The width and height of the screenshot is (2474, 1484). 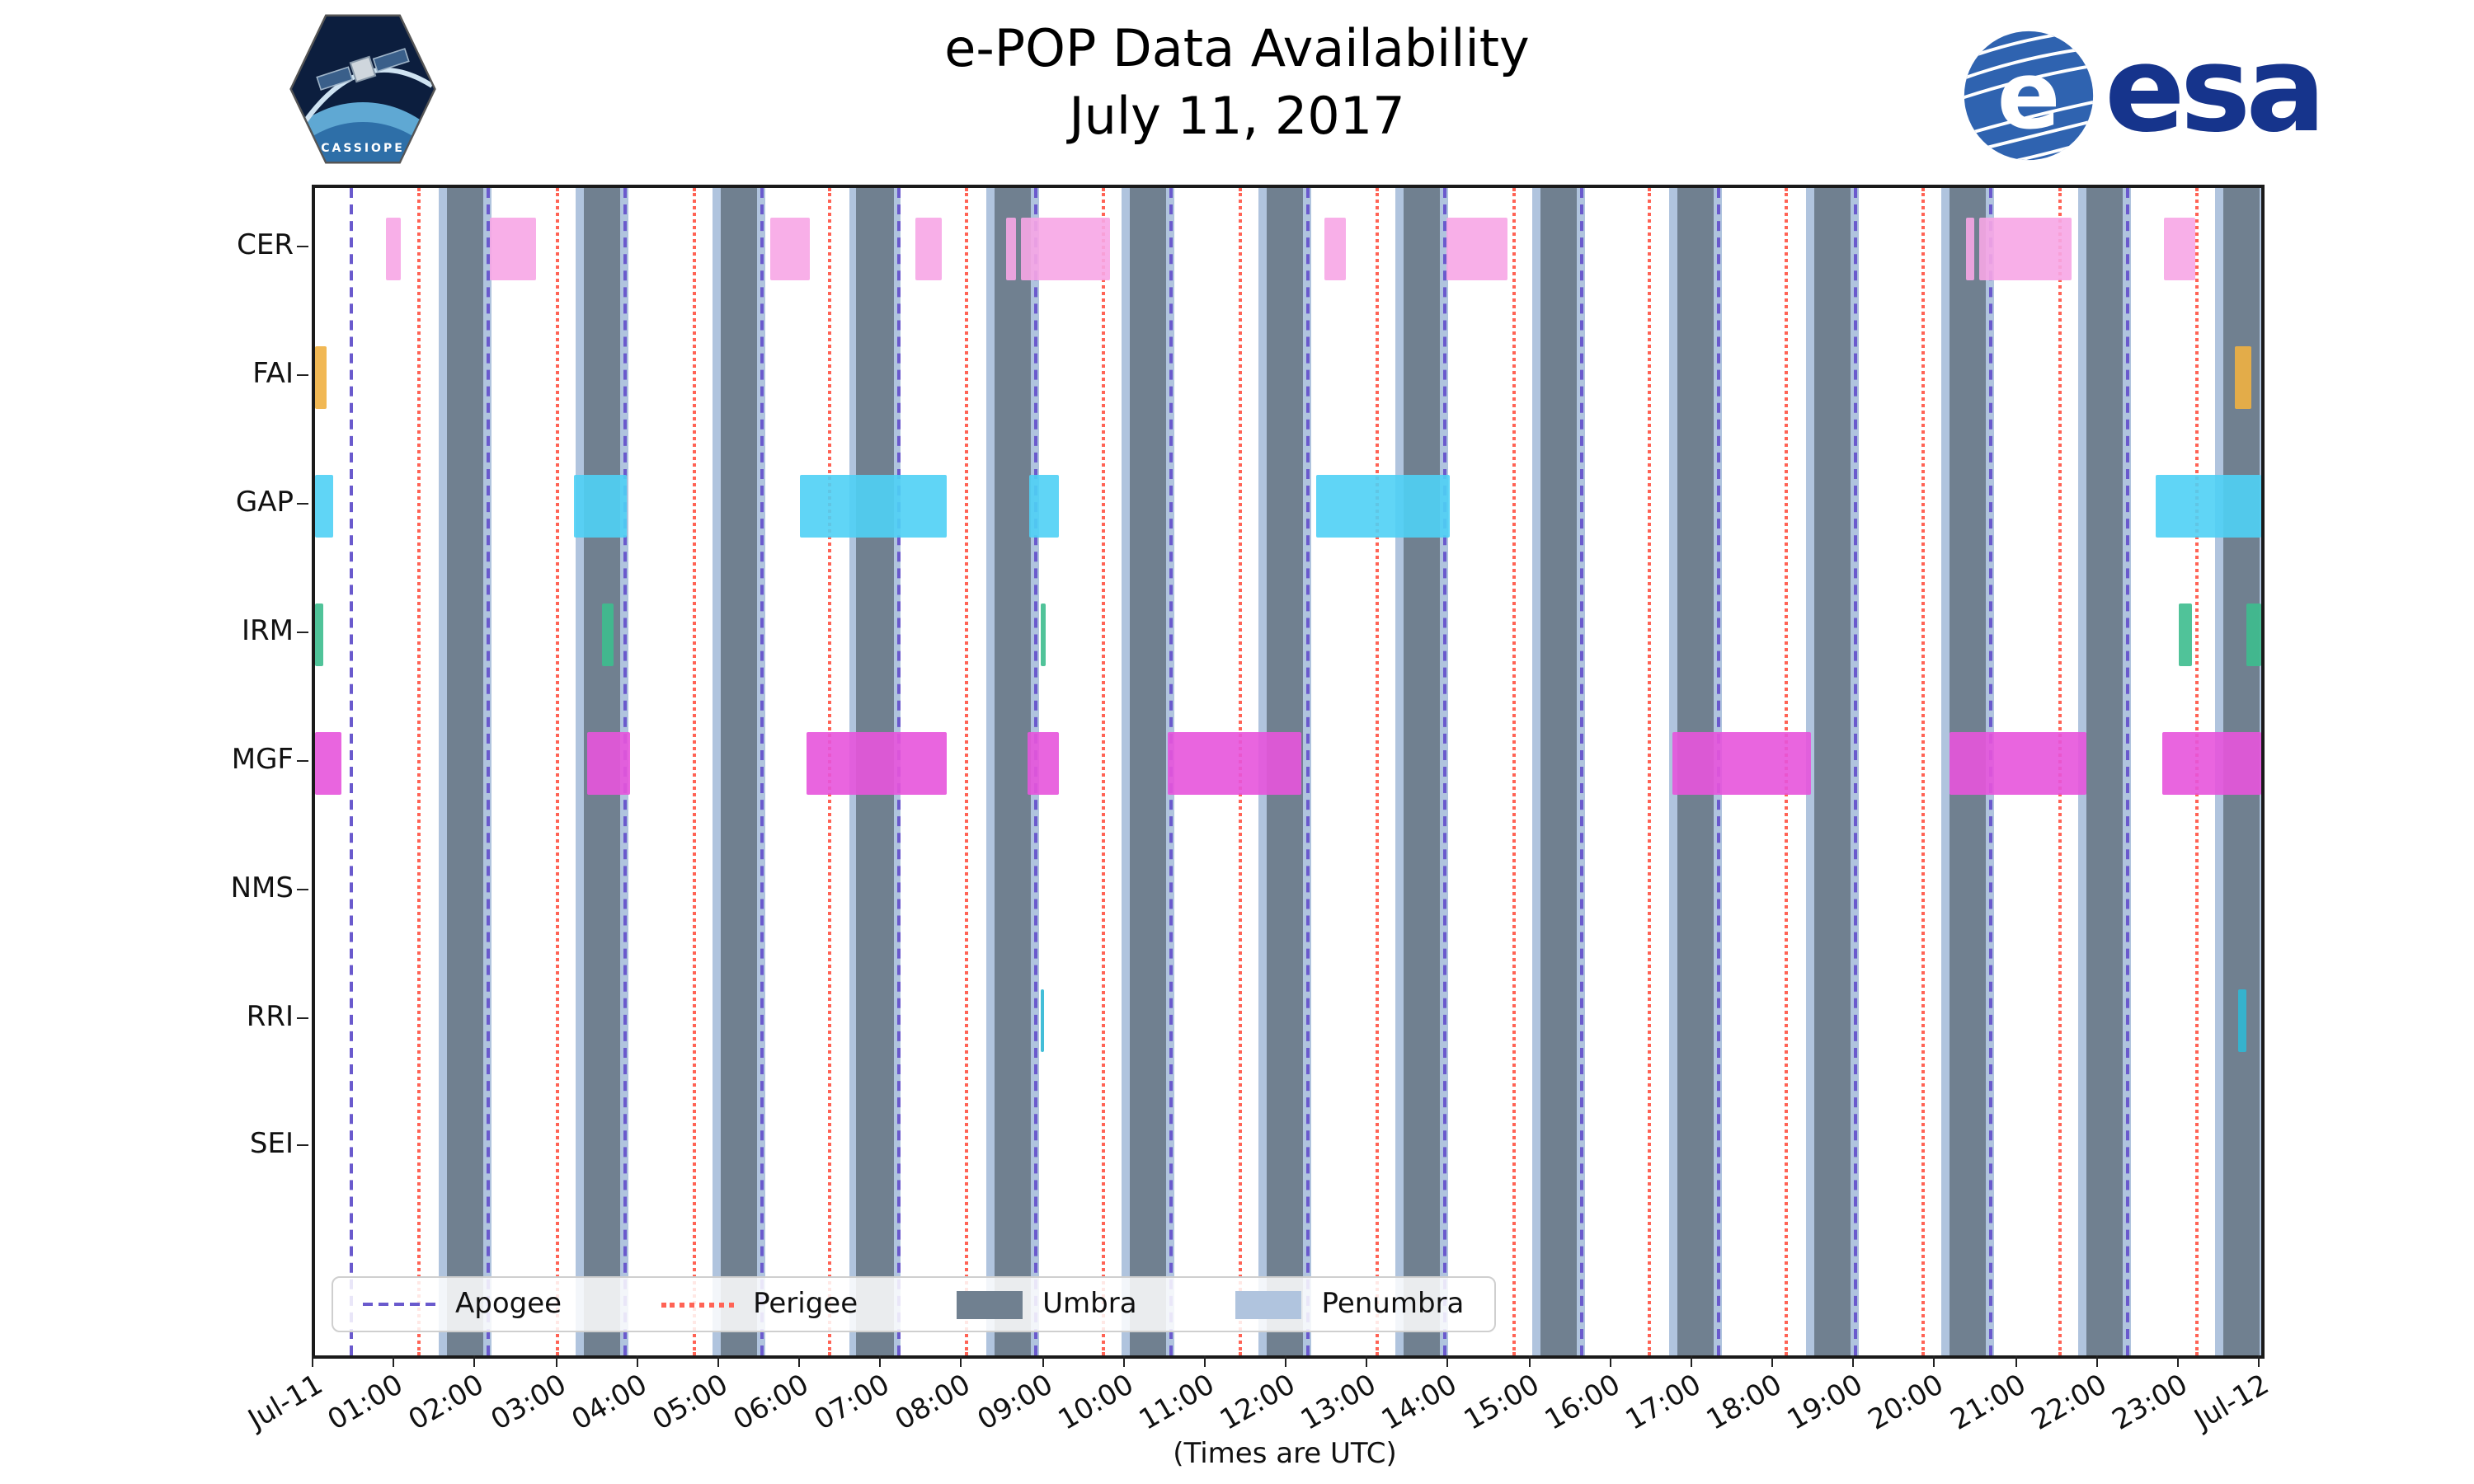 What do you see at coordinates (363, 148) in the screenshot?
I see `cassiope-patch-label: CASSIOPE` at bounding box center [363, 148].